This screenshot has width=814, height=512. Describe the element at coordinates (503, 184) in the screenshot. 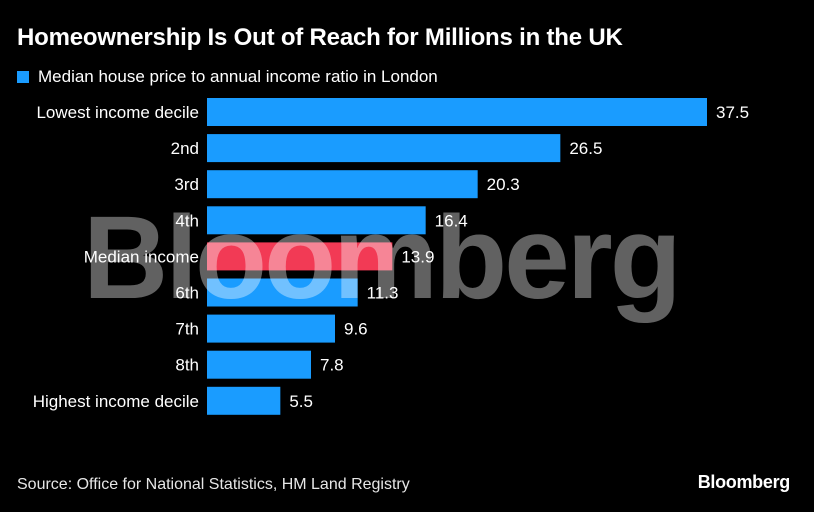

I see `value-label-3rd: 20.3` at that location.